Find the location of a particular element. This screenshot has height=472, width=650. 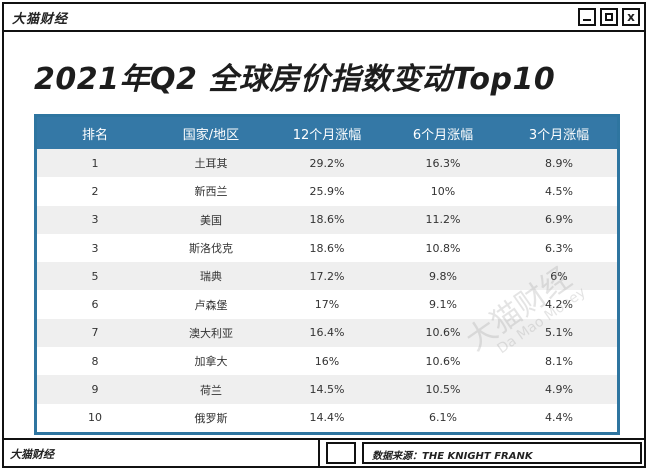

cell-country: 俄罗斯 is located at coordinates (211, 417).